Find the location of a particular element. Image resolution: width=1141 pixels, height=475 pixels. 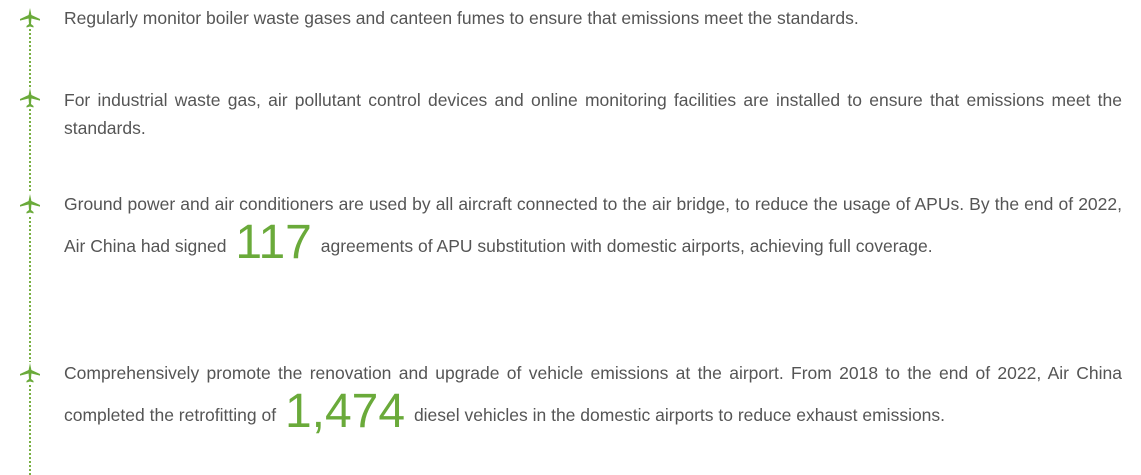

highlight-number: 1,474 is located at coordinates (345, 411).